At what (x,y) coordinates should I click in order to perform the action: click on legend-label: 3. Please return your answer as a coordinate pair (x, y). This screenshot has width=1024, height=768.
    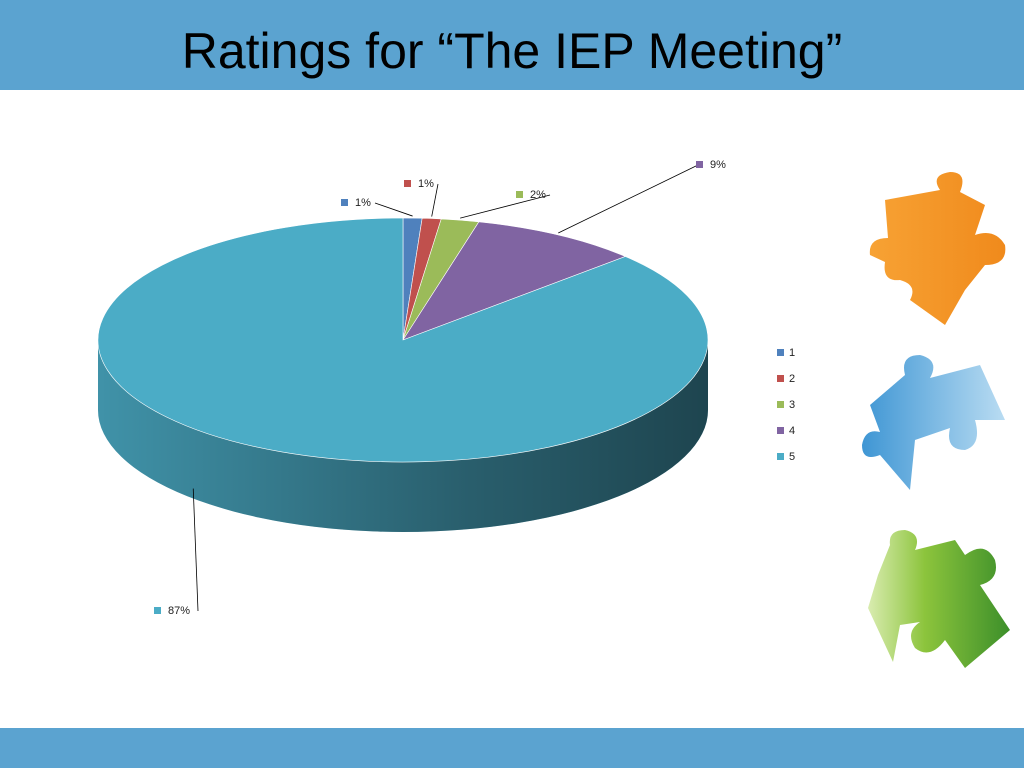
    Looking at the image, I should click on (792, 405).